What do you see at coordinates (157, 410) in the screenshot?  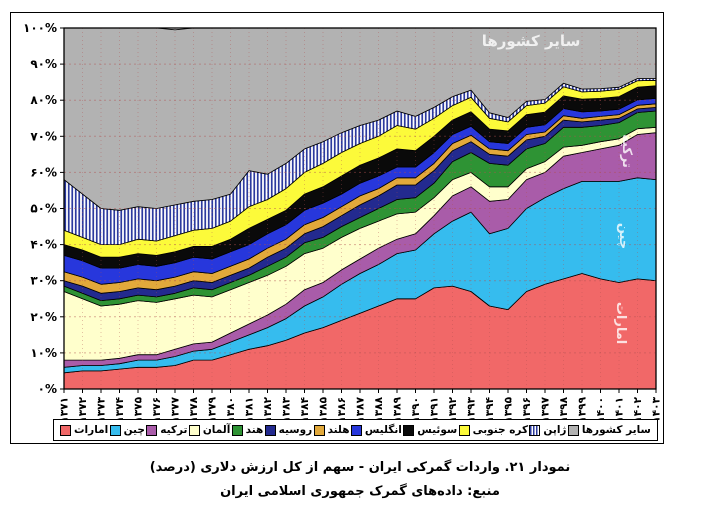 I see `x-axis-label: ۱۳۷۶` at bounding box center [157, 410].